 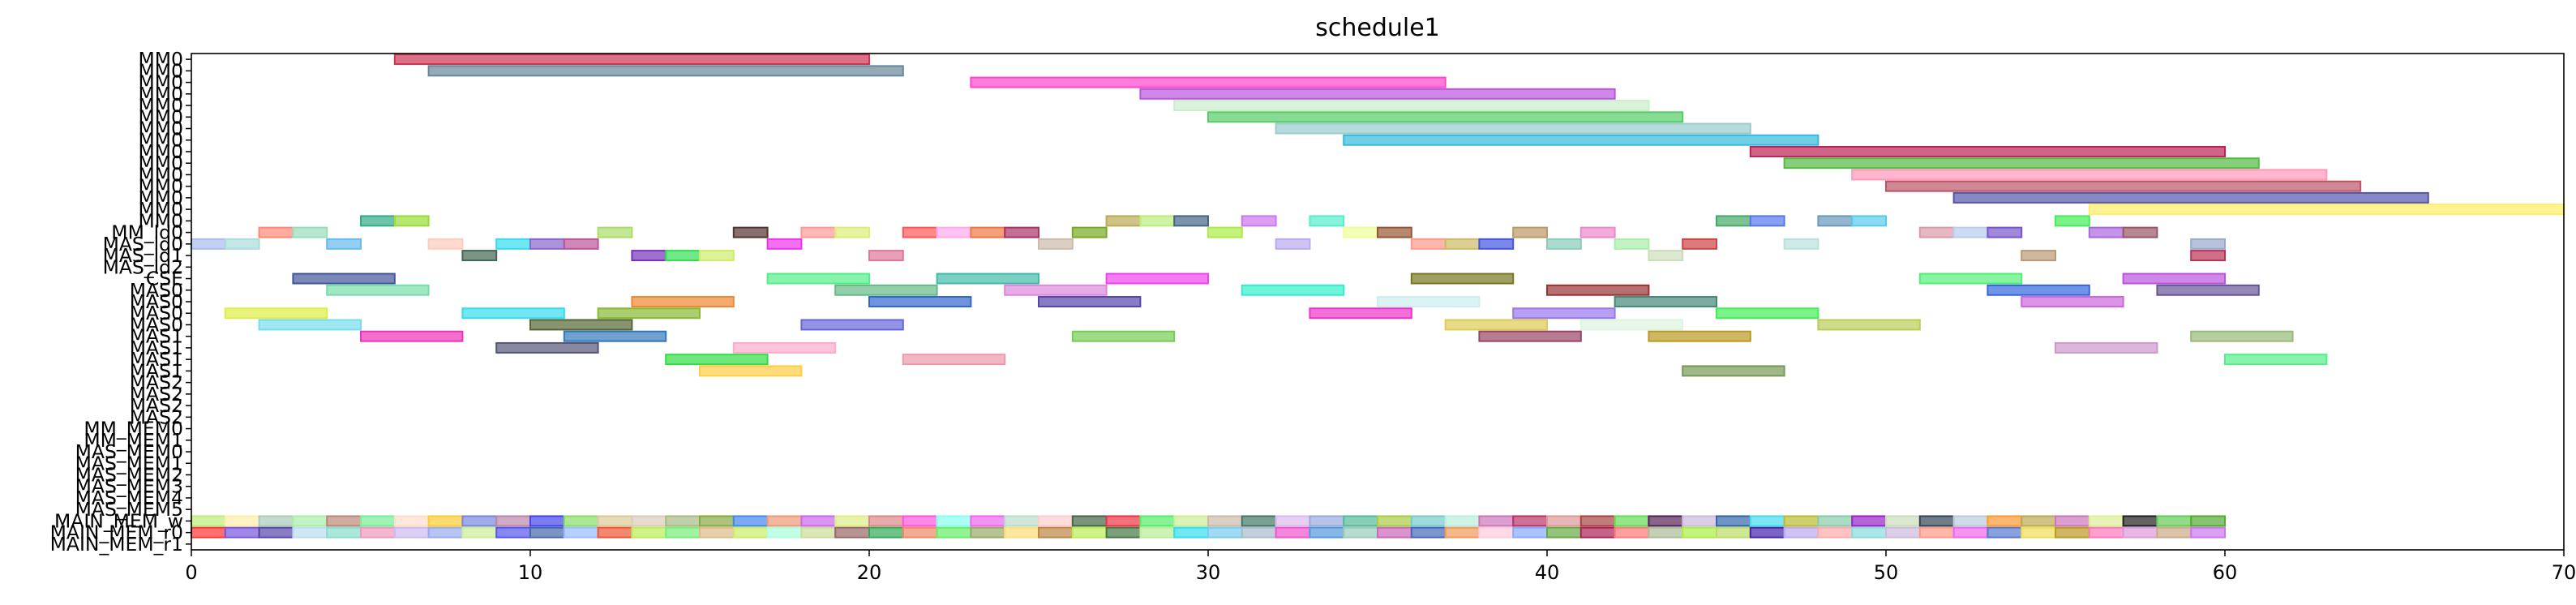 I want to click on x-tick-label: 60, so click(x=2225, y=572).